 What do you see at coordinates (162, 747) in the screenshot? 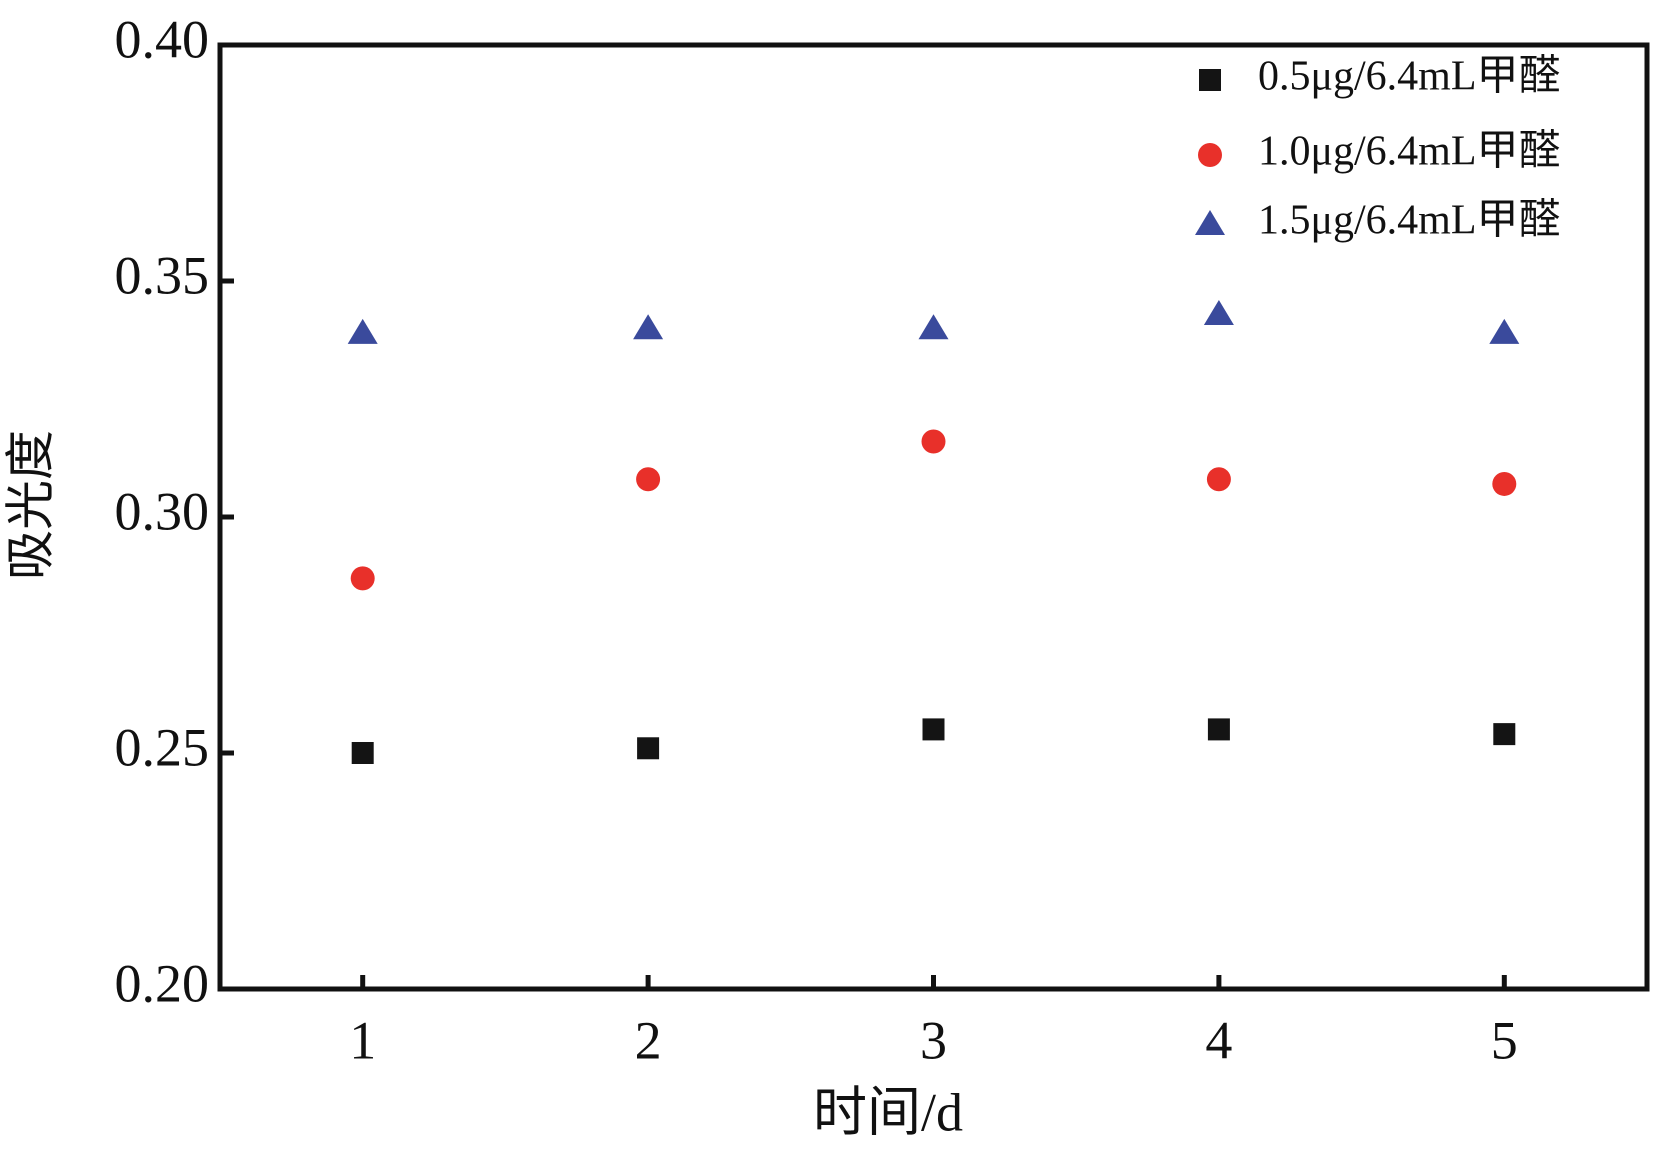
I see `y-tick-label: 0.25` at bounding box center [162, 747].